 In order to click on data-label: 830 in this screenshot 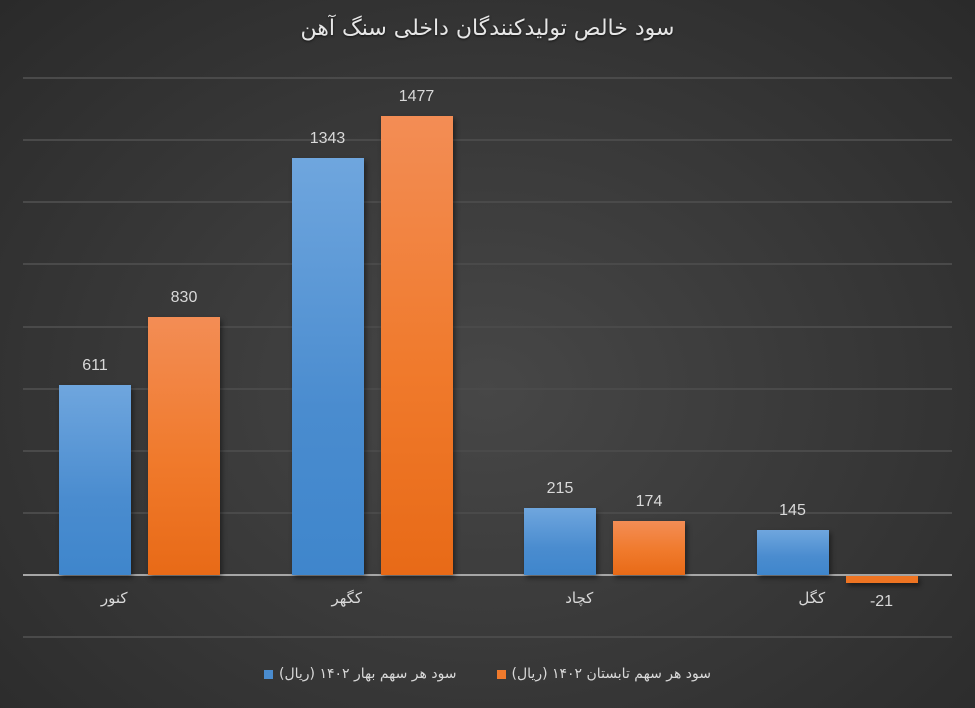, I will do `click(184, 298)`.